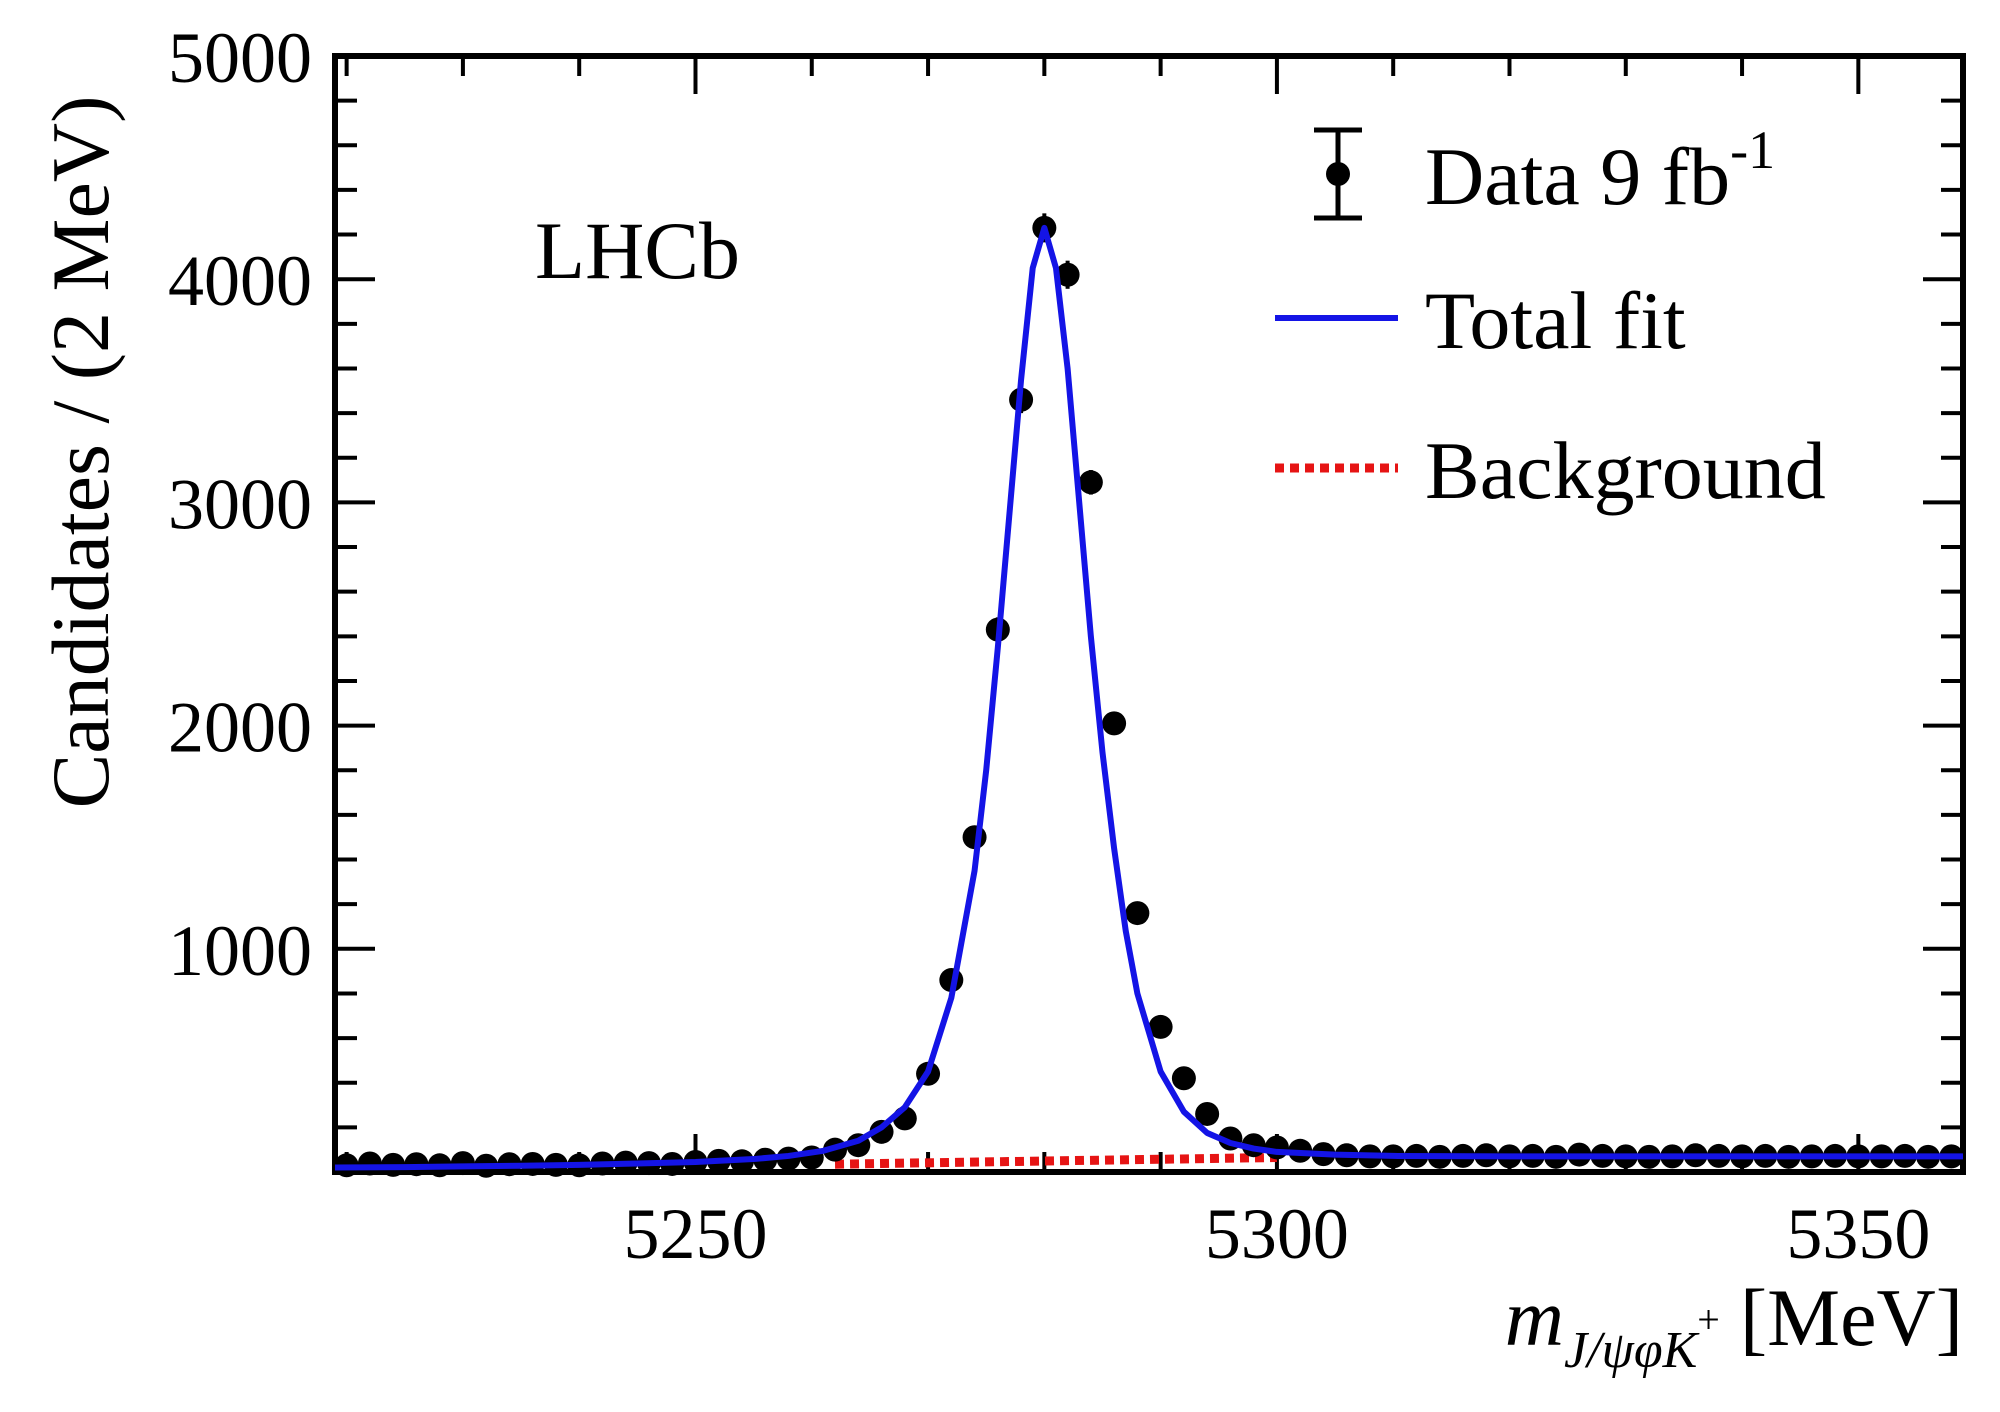 Image resolution: width=2000 pixels, height=1412 pixels. Describe the element at coordinates (1555, 320) in the screenshot. I see `legend-total-fit-label: Total fit` at that location.